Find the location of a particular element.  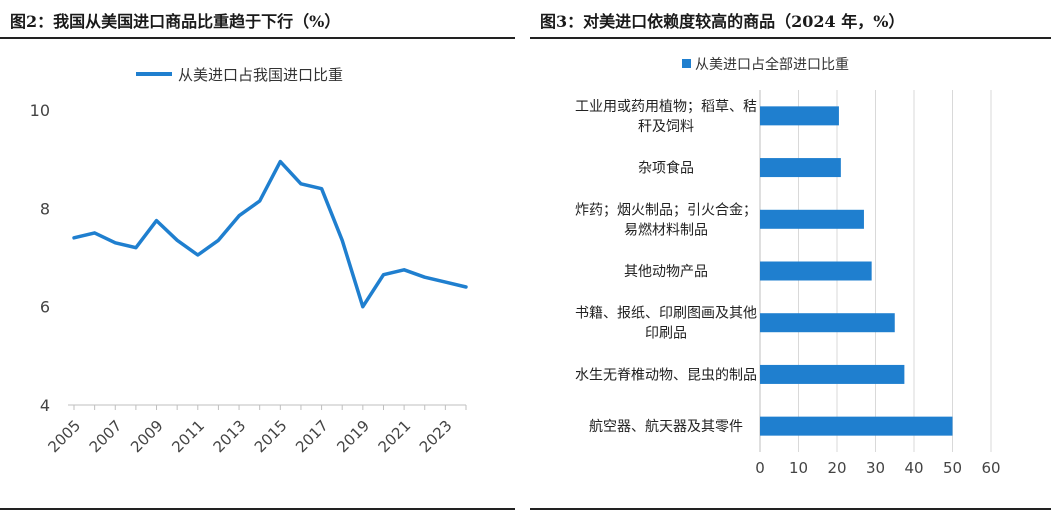

series-line is located at coordinates (270, 234).